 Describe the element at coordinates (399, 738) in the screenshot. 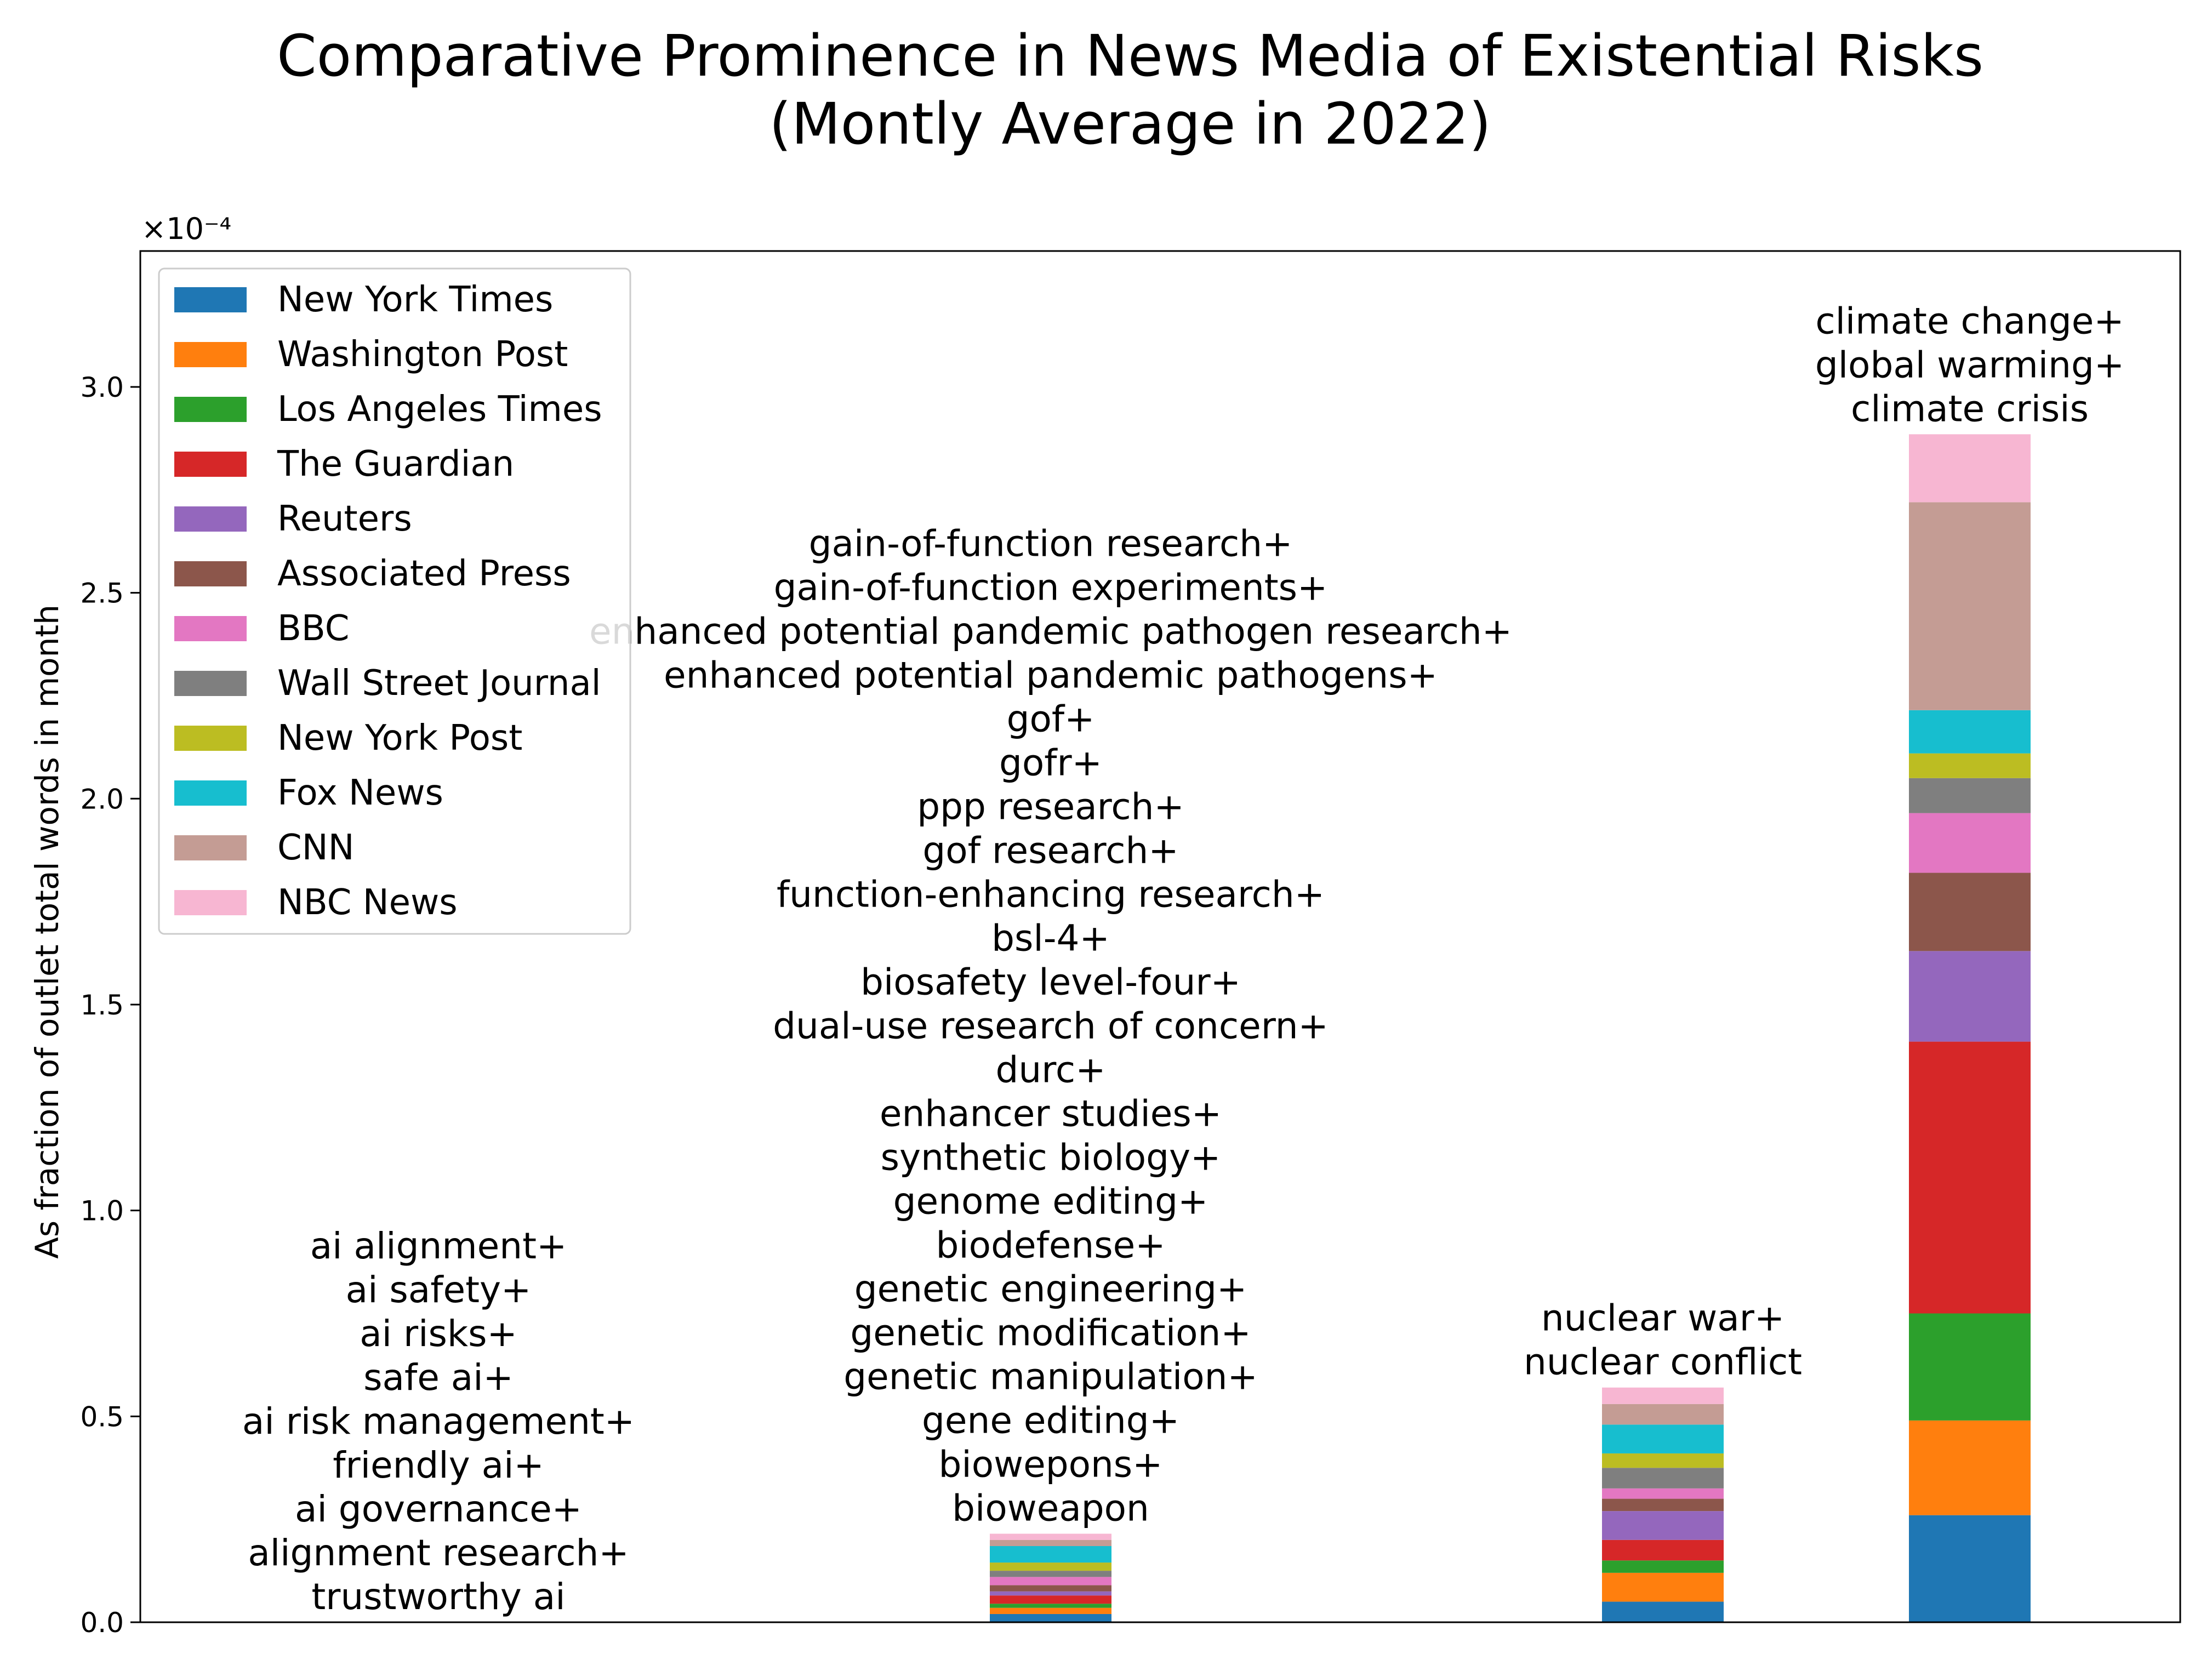

I see `legend-entry: New York Post` at that location.